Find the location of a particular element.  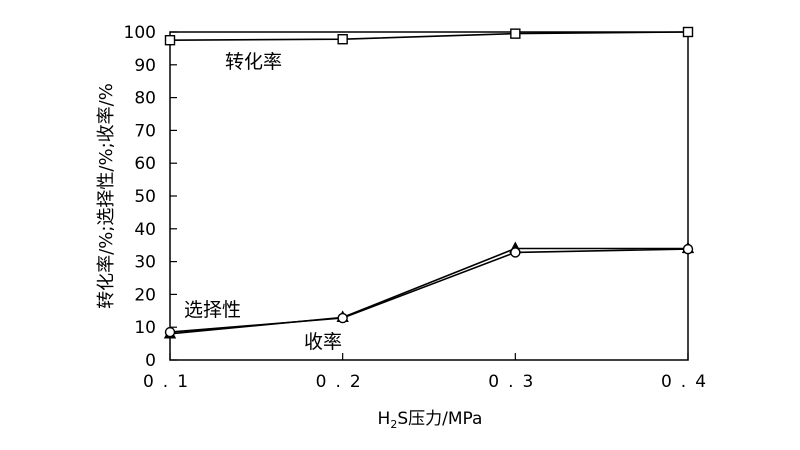

y-tick-label: 20 is located at coordinates (145, 295).